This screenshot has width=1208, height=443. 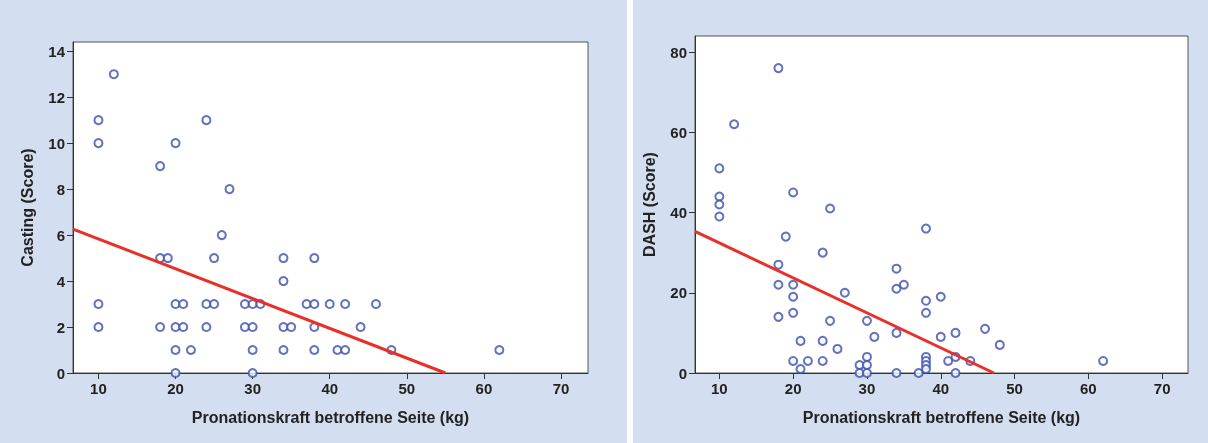 I want to click on y-tick-label: 6, so click(x=60, y=235).